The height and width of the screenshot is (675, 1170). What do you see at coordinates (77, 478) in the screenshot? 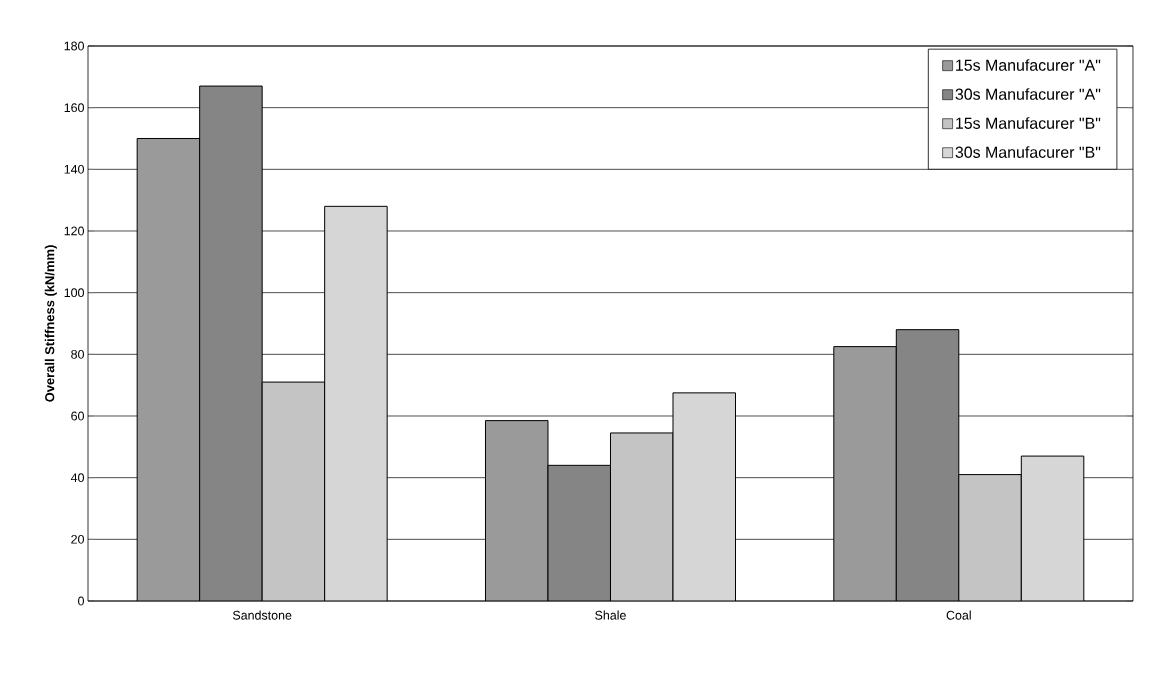
I see `y-tick-label: 40` at bounding box center [77, 478].